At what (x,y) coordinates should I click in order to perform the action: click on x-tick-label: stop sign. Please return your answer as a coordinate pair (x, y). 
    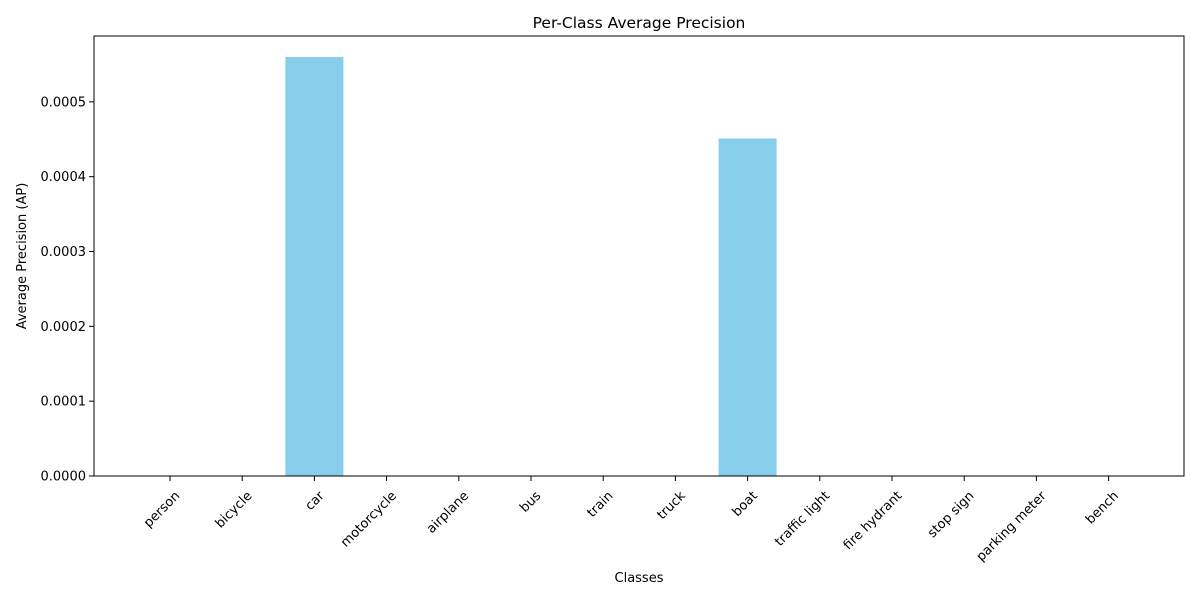
    Looking at the image, I should click on (951, 515).